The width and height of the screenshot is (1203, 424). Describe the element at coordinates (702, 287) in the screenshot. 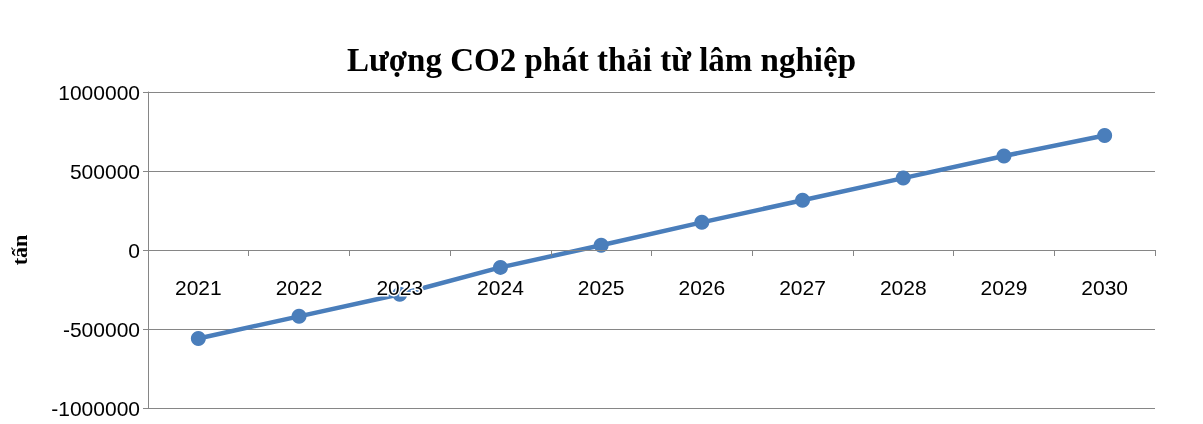

I see `x-tick-label: 2026` at that location.